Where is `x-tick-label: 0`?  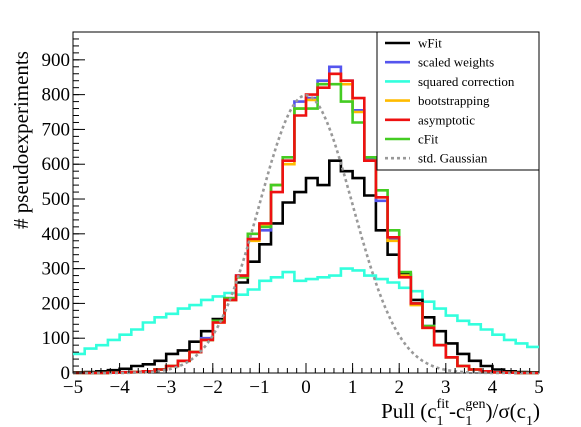 x-tick-label: 0 is located at coordinates (306, 387).